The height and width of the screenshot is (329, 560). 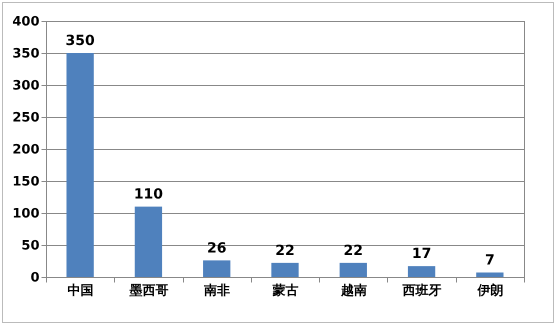 What do you see at coordinates (353, 291) in the screenshot?
I see `x-tick-label: 越南` at bounding box center [353, 291].